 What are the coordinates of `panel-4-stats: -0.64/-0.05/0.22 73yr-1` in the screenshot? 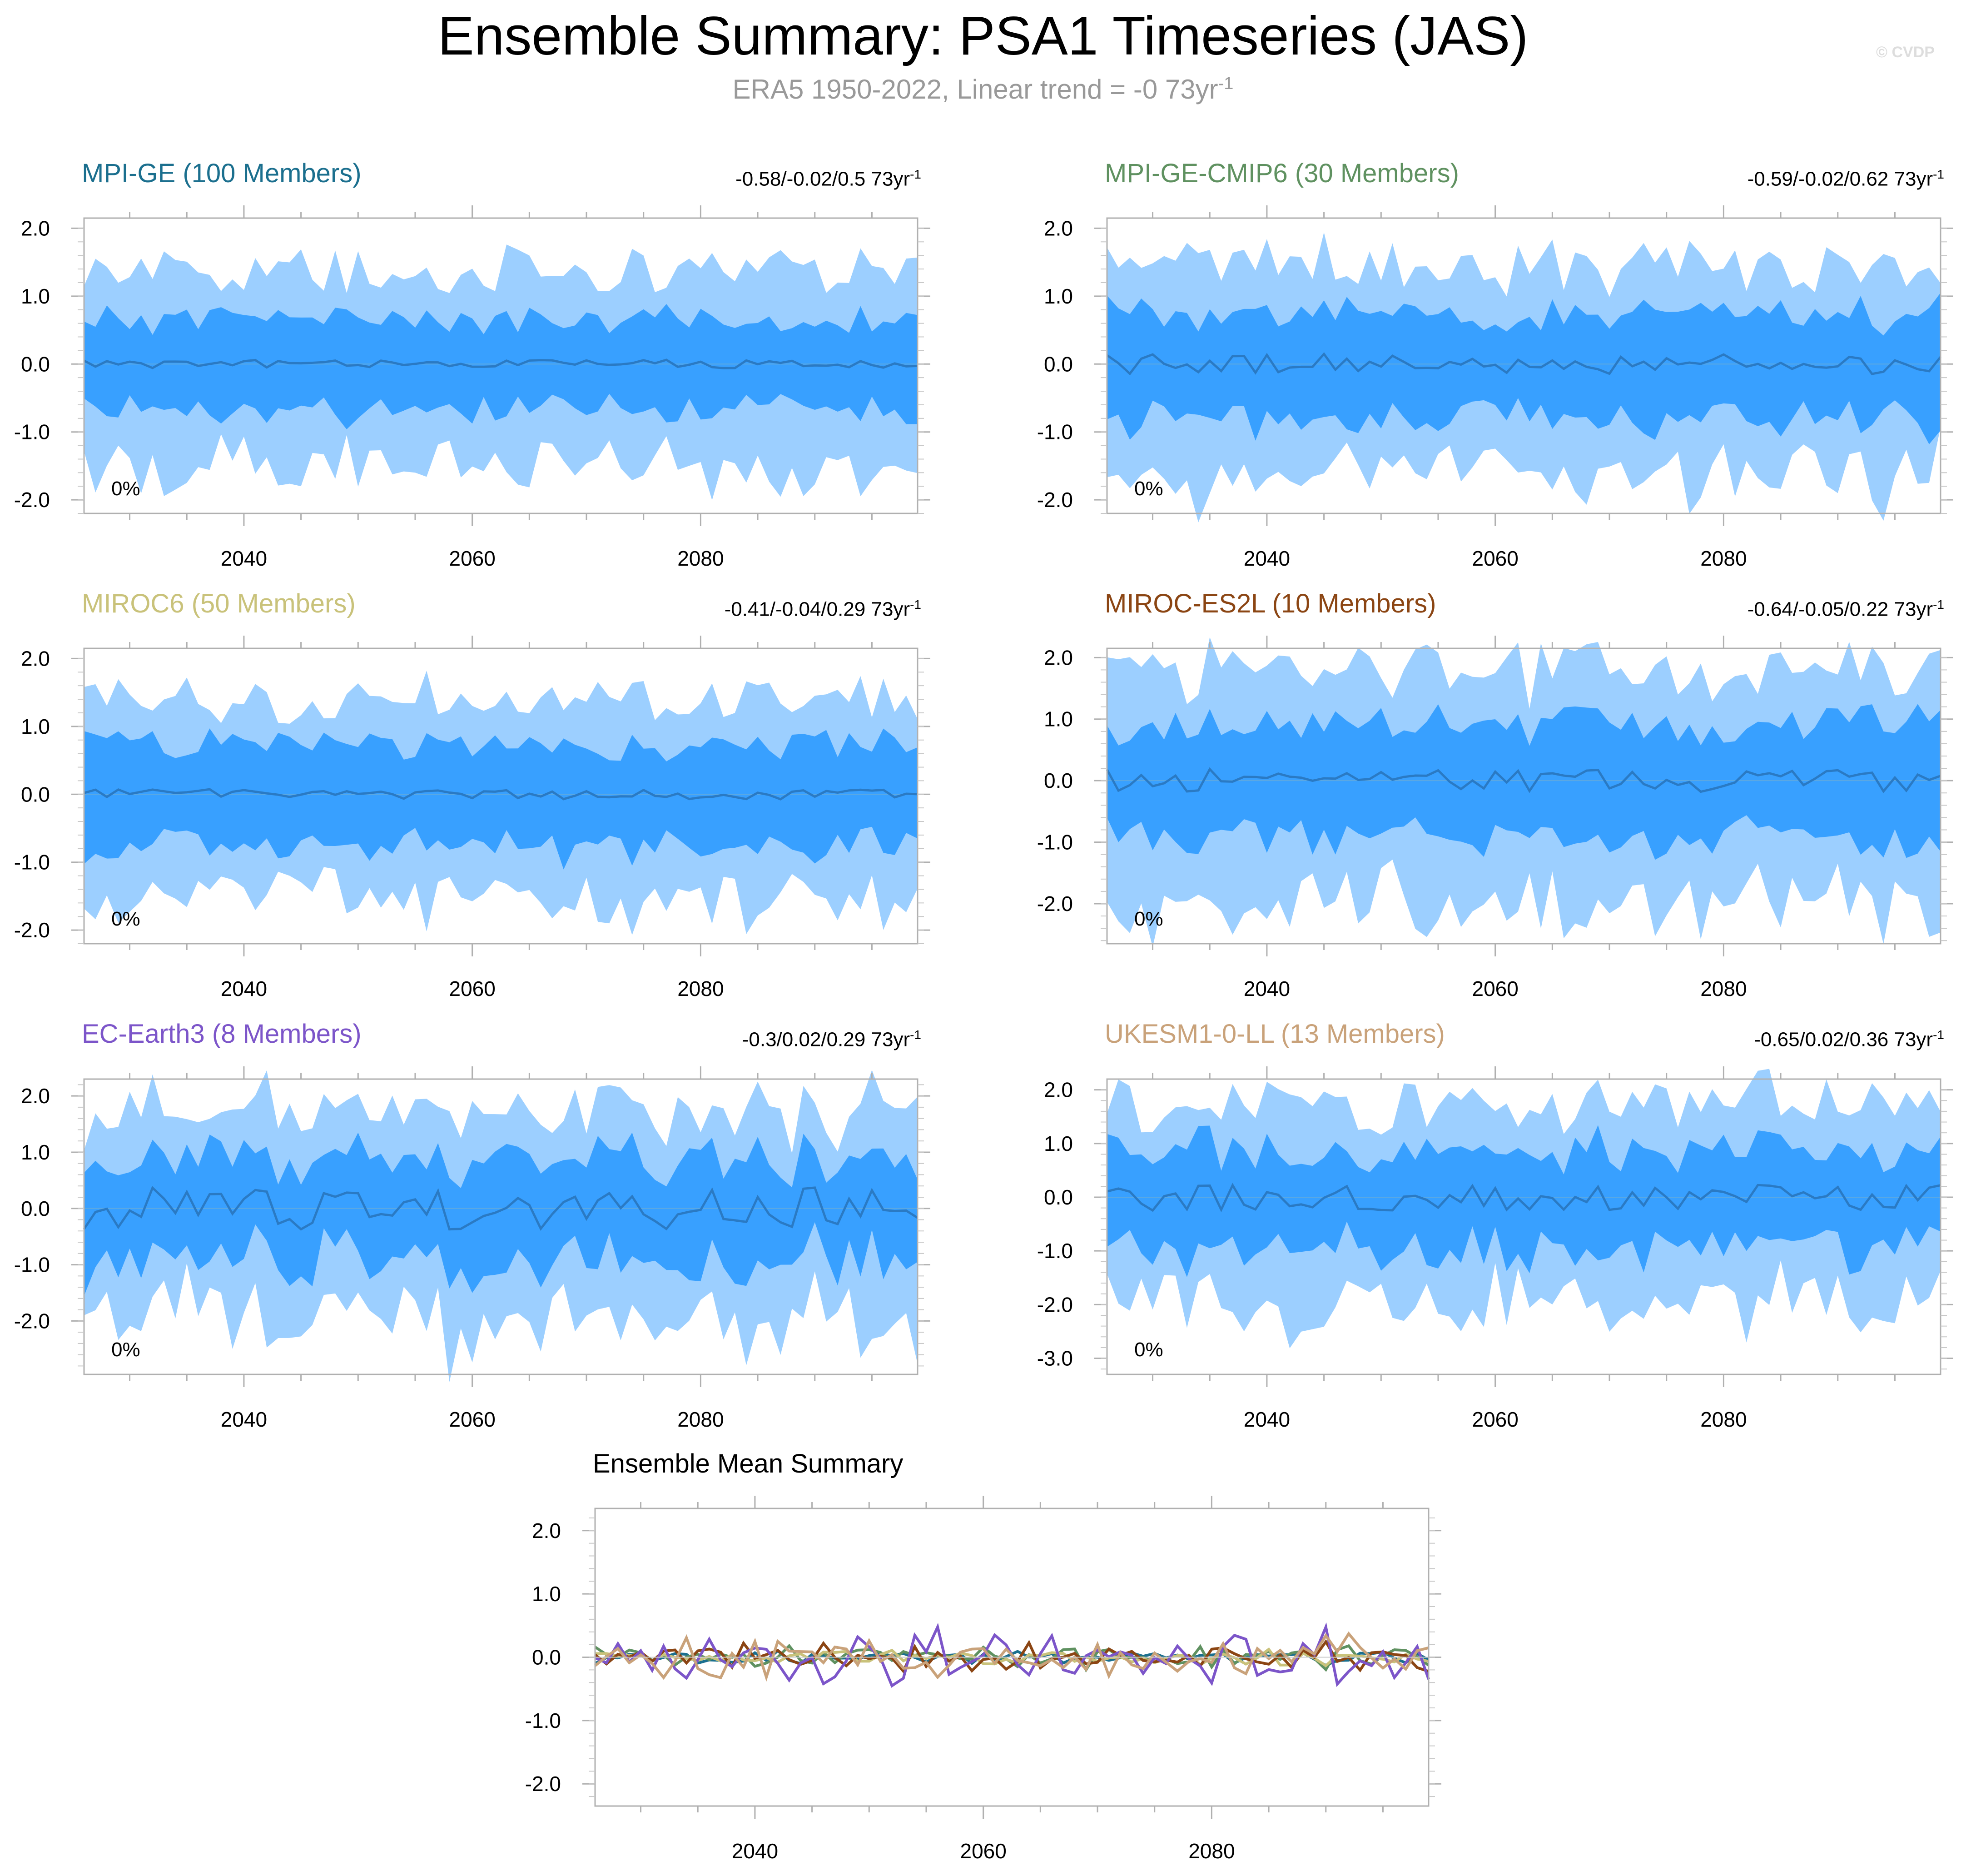 It's located at (1785, 609).